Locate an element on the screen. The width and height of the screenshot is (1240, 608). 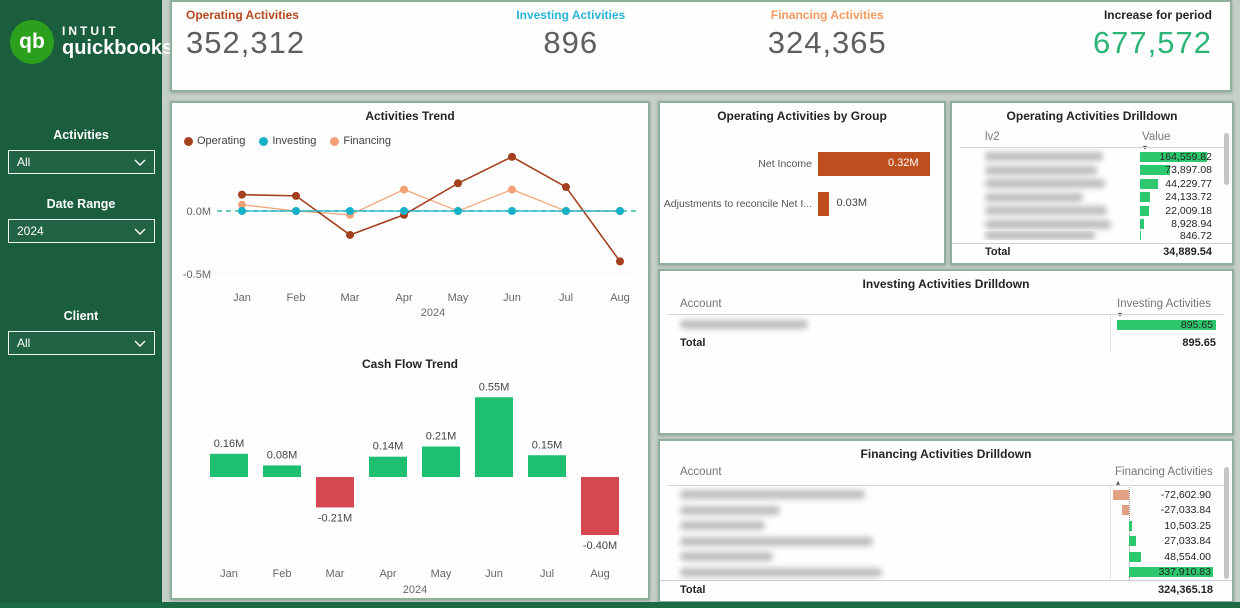
data-point-financing-jun is located at coordinates (512, 189).